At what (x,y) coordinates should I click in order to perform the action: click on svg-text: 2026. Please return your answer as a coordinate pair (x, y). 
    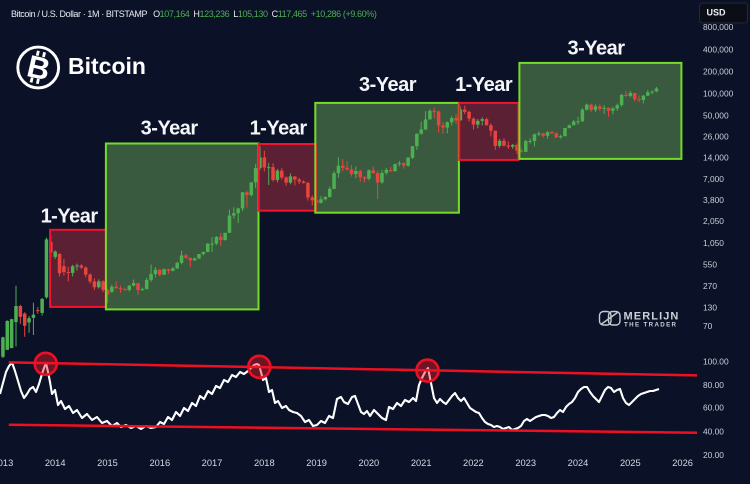
    Looking at the image, I should click on (682, 463).